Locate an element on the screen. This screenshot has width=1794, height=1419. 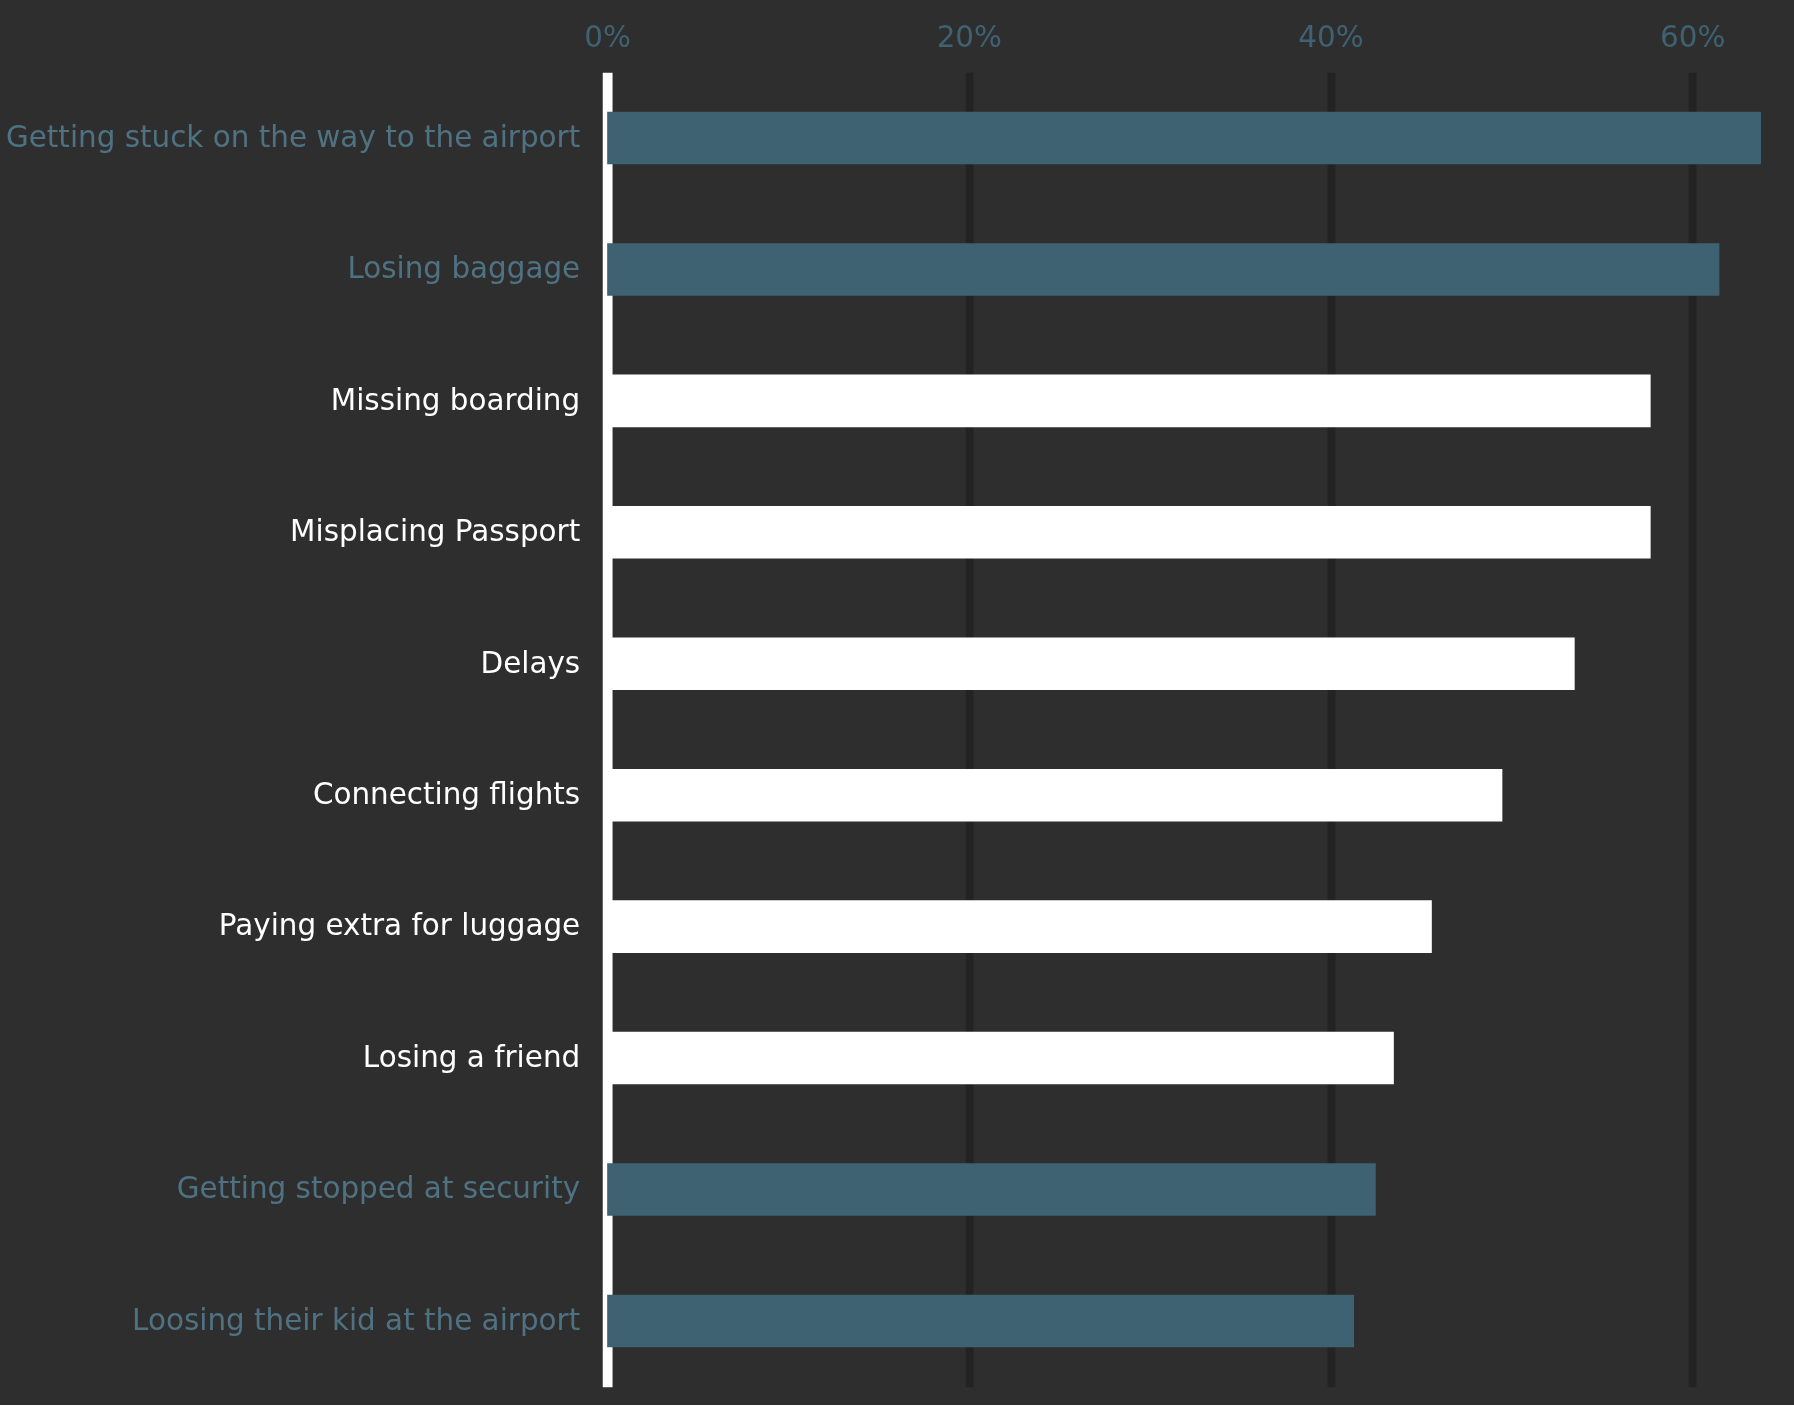
x-tick-label: 0% is located at coordinates (607, 37).